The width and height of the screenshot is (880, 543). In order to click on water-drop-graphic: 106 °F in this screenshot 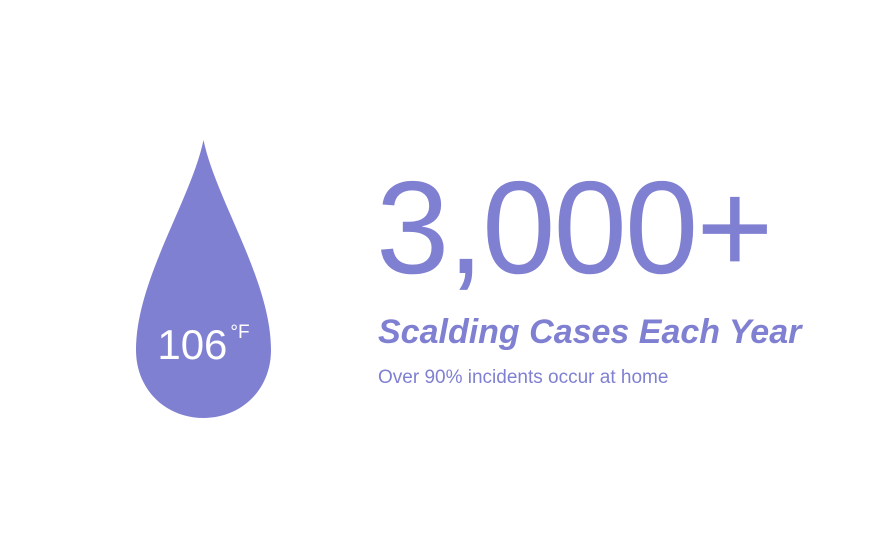, I will do `click(203, 279)`.